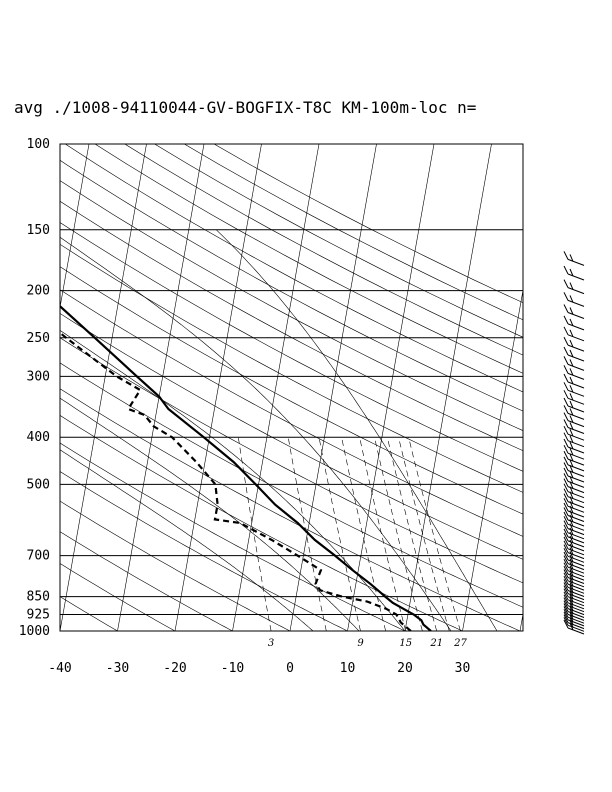  I want to click on temperature-tick-label: 30, so click(463, 668).